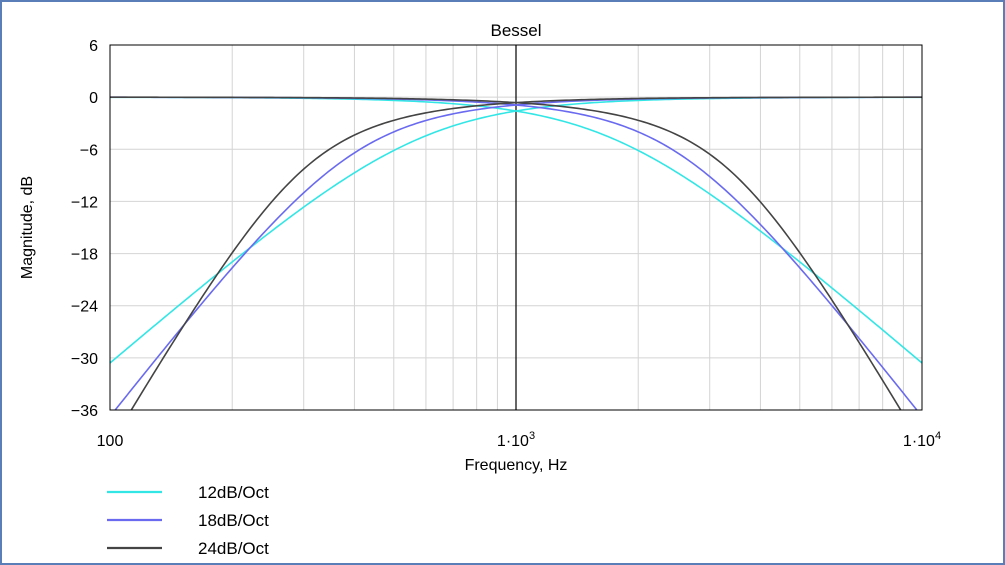 The width and height of the screenshot is (1005, 565). Describe the element at coordinates (110, 441) in the screenshot. I see `x-tick-label: 100` at that location.